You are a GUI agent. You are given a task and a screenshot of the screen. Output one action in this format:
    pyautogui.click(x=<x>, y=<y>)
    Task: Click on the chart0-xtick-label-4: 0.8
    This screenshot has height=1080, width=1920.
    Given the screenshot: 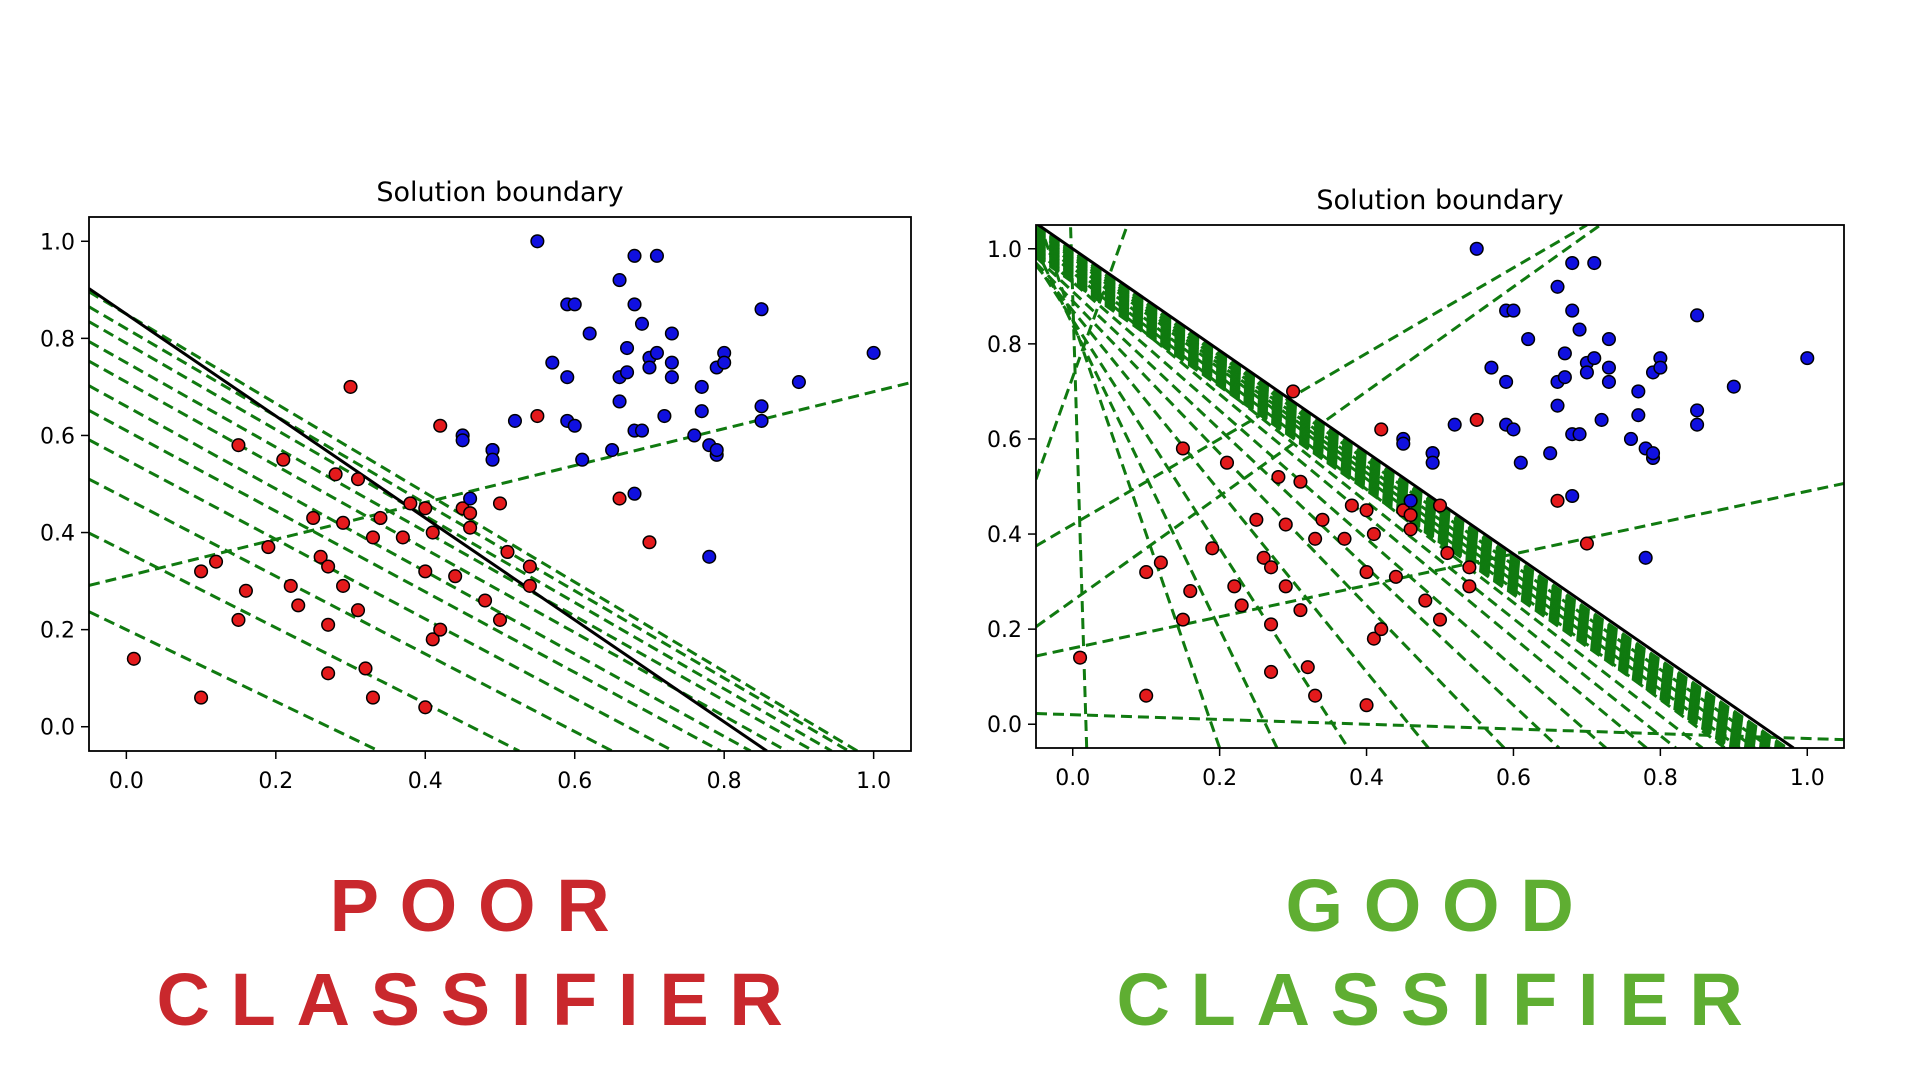 What is the action you would take?
    pyautogui.click(x=724, y=781)
    